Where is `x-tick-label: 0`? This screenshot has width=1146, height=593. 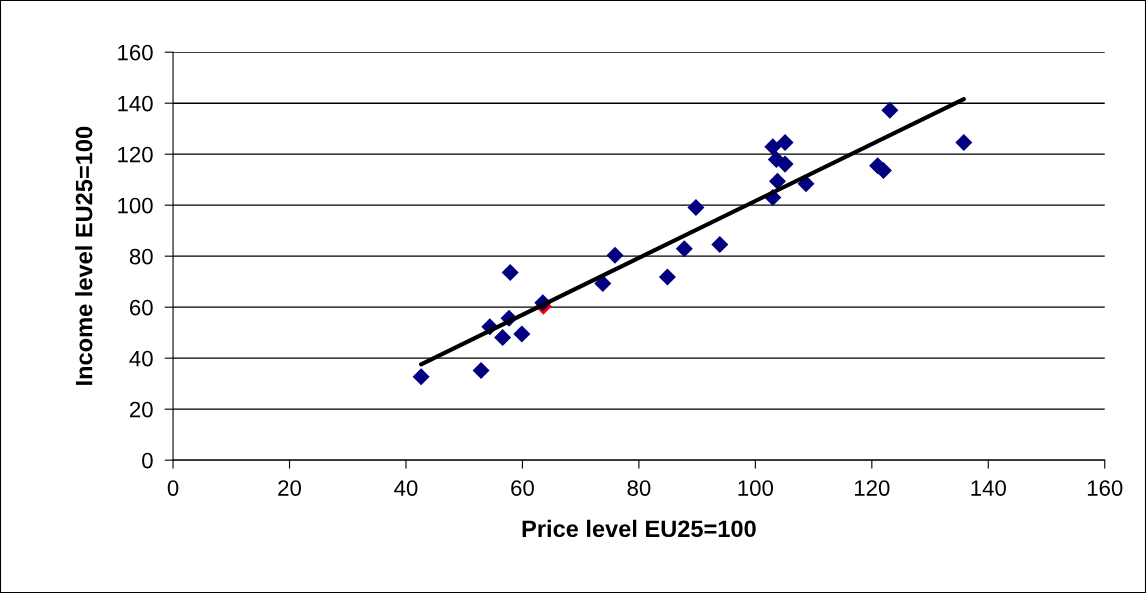 x-tick-label: 0 is located at coordinates (173, 488).